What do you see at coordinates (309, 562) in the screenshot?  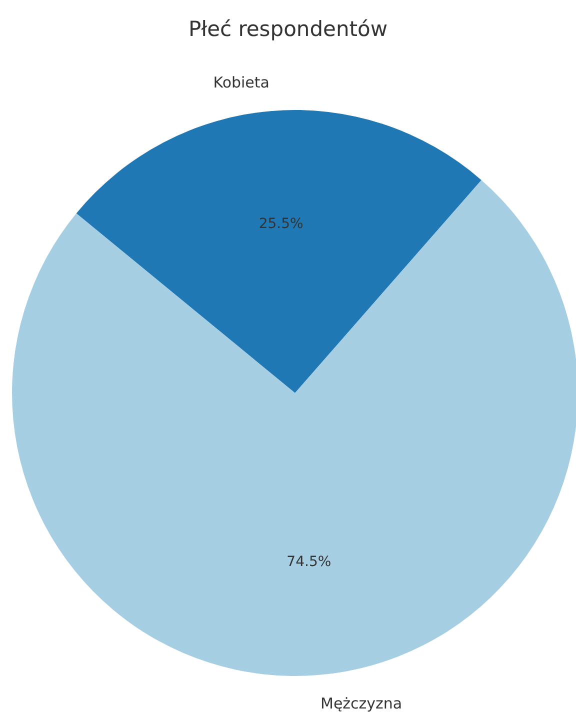 I see `data-label: 74.5%` at bounding box center [309, 562].